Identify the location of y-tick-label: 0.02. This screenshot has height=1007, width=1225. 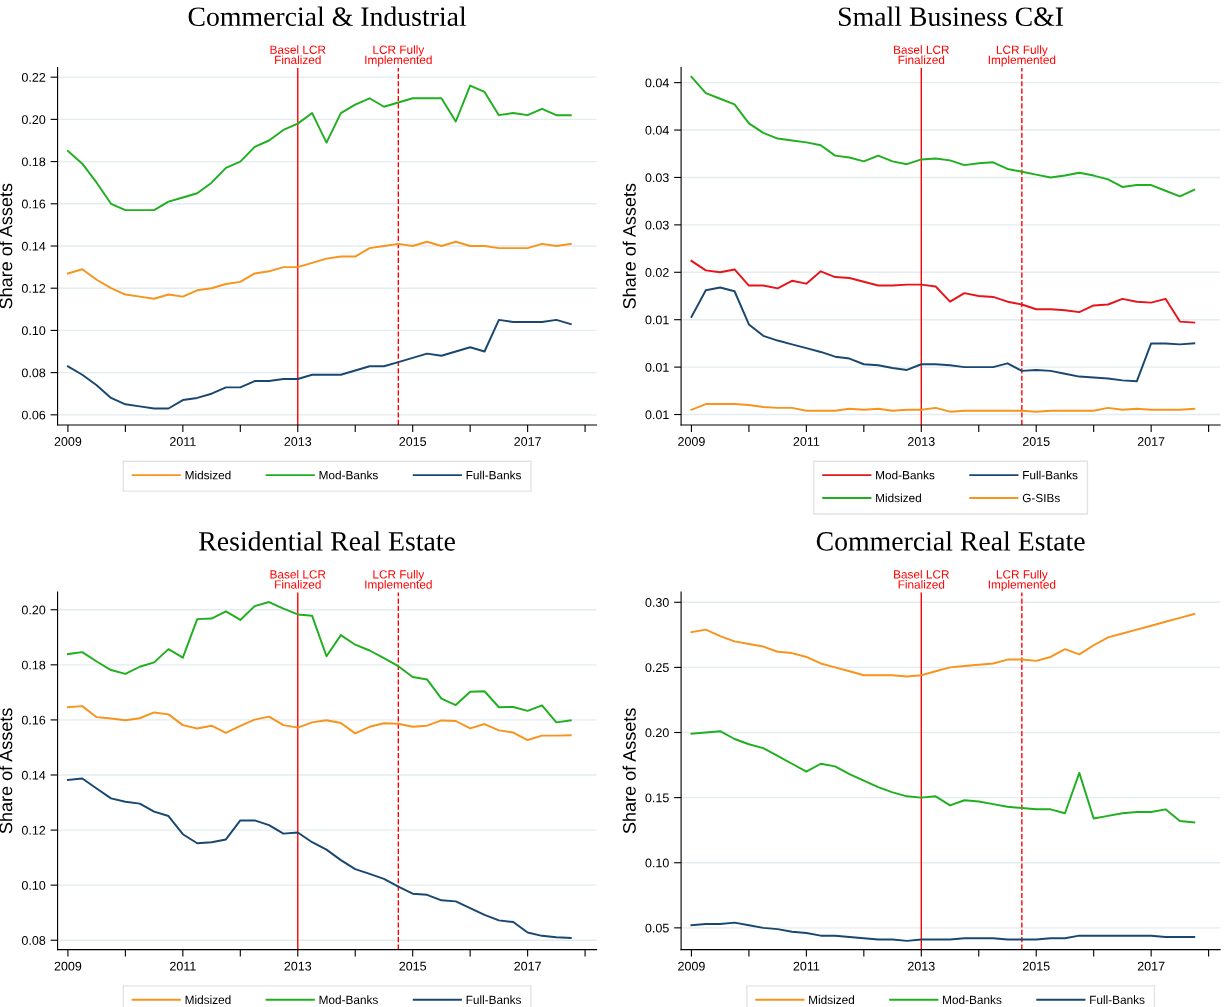
(657, 272).